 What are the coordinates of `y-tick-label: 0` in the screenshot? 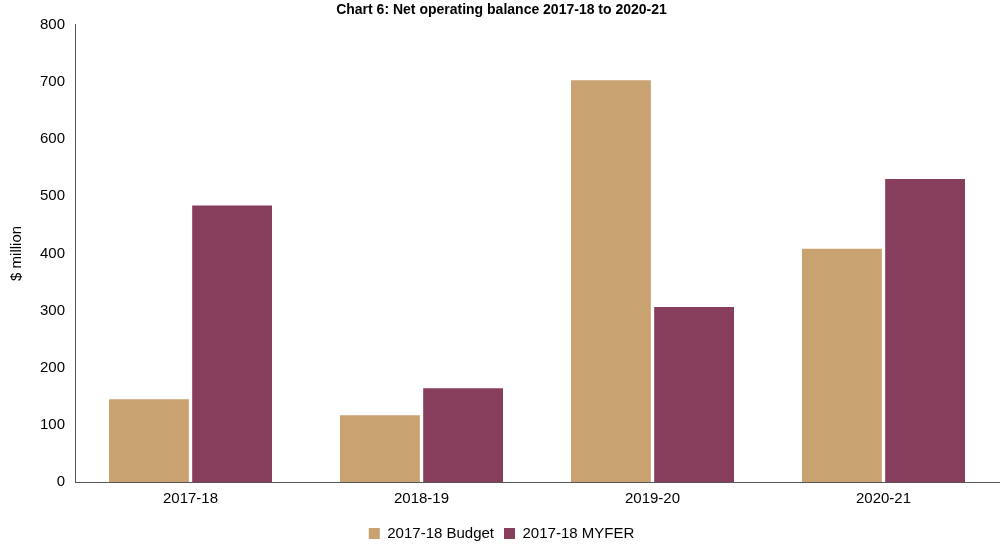 It's located at (61, 481).